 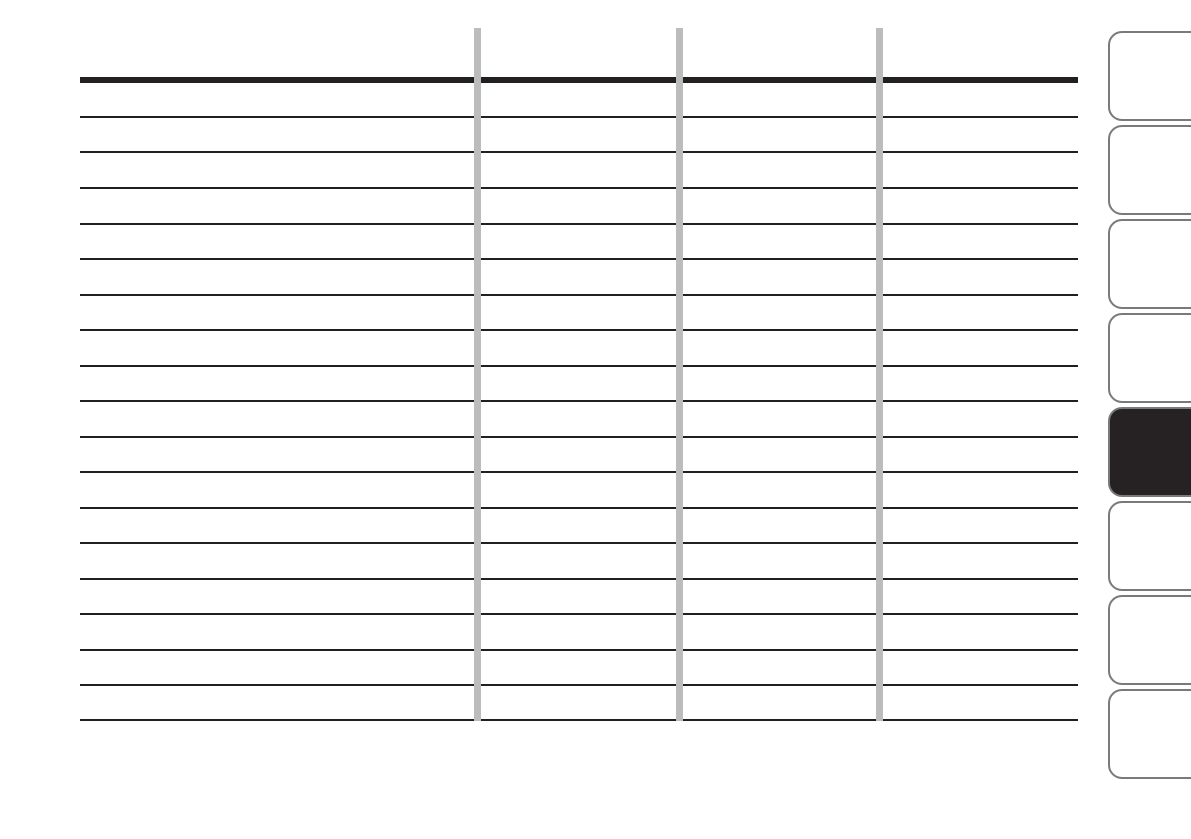 I want to click on index-tab-4-label, so click(x=1150, y=358).